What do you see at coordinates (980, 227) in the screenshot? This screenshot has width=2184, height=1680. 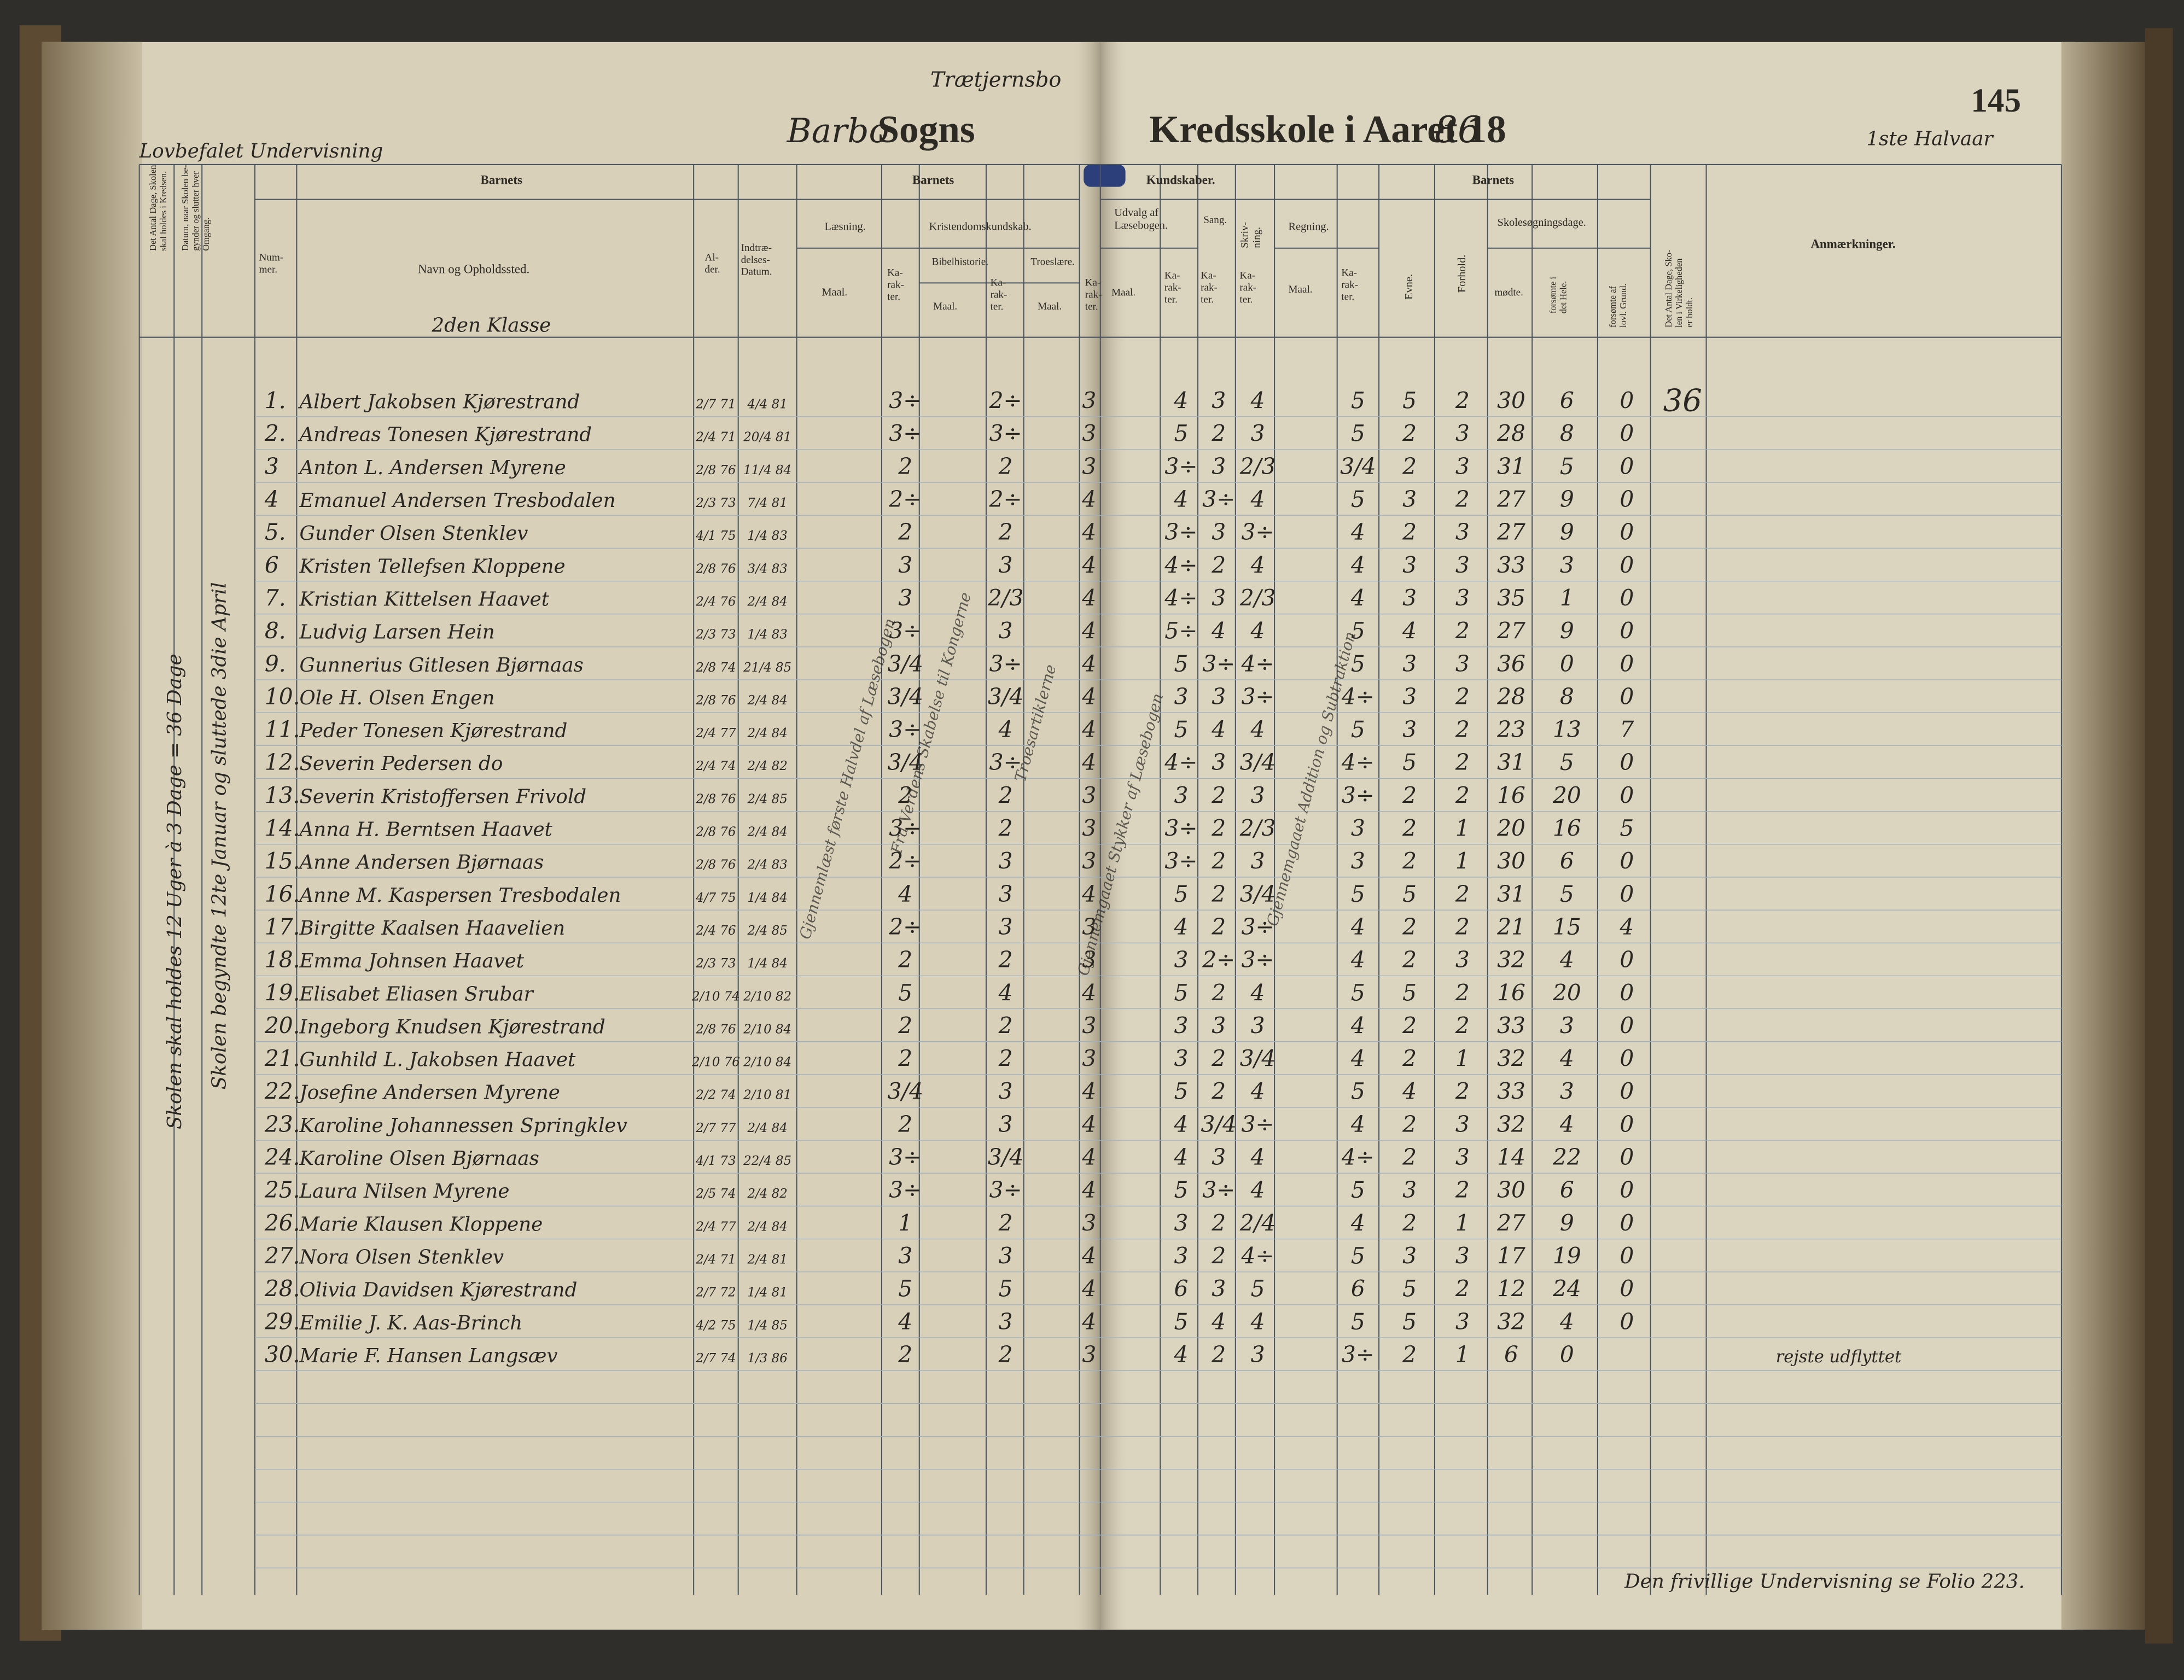 I see `column-header: Kristendomskundskab.` at bounding box center [980, 227].